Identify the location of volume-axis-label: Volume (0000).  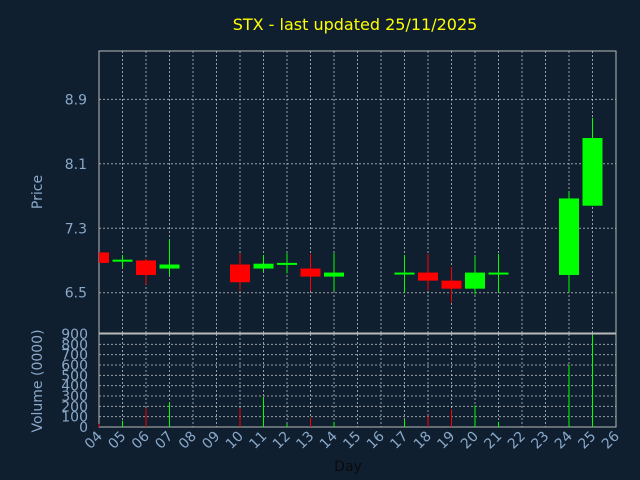
(38, 380).